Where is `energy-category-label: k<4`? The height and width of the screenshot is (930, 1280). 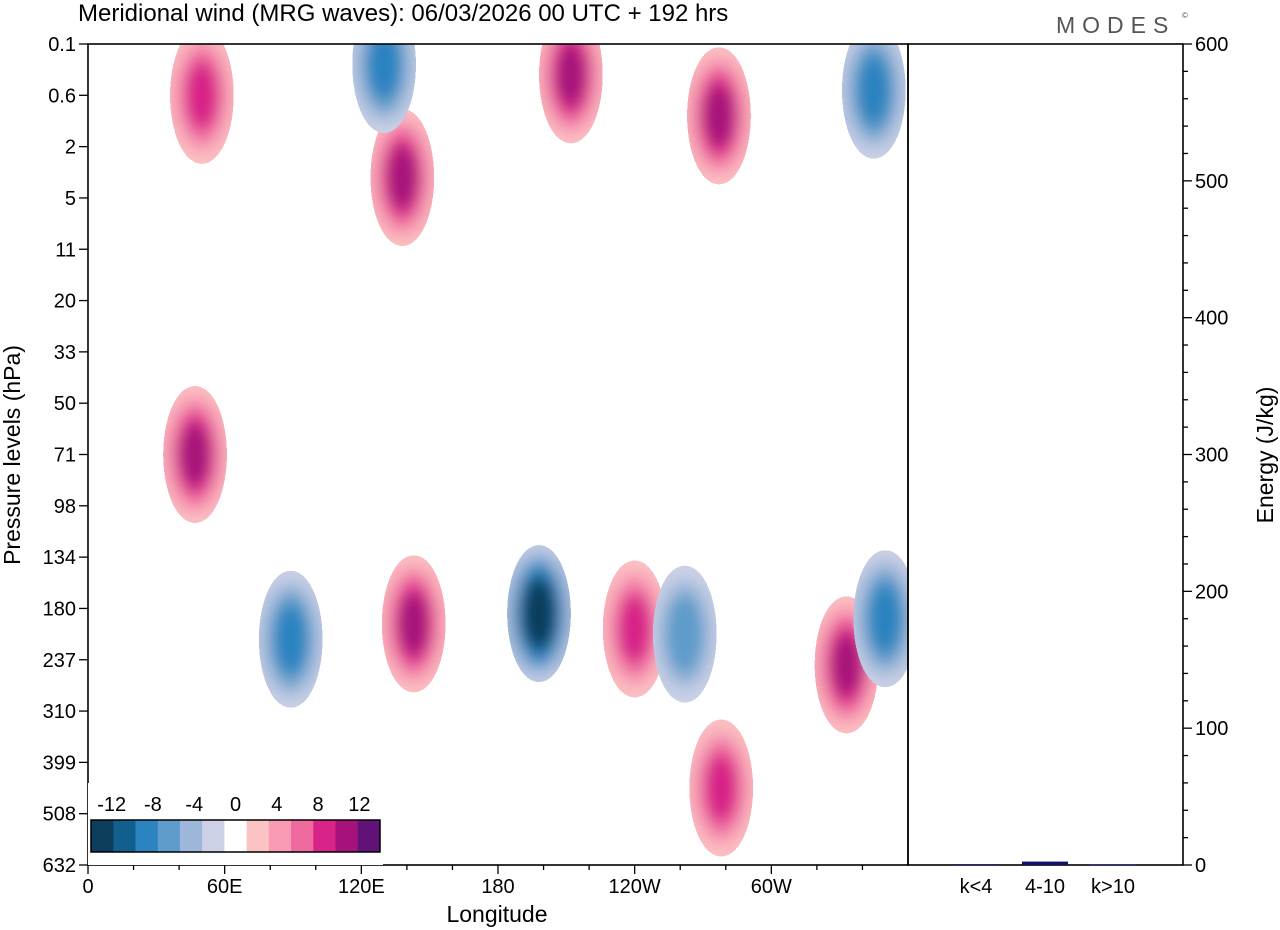 energy-category-label: k<4 is located at coordinates (976, 887).